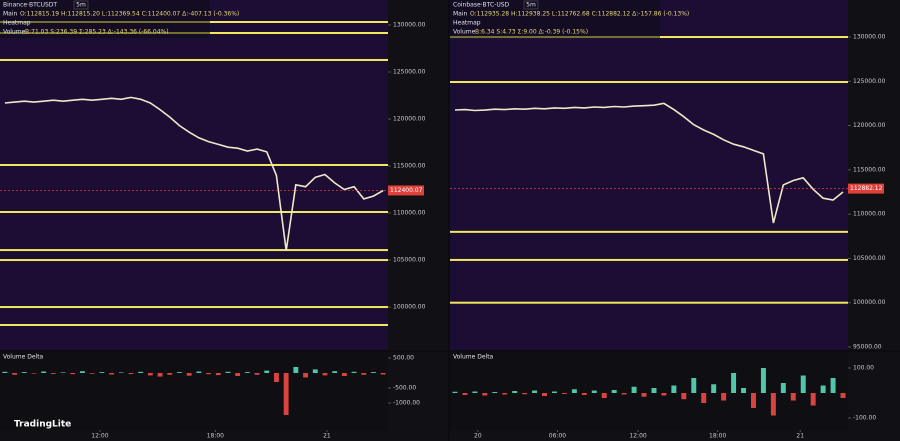 Image resolution: width=900 pixels, height=441 pixels. Describe the element at coordinates (867, 346) in the screenshot. I see `price-tick-label: 95000.00` at that location.